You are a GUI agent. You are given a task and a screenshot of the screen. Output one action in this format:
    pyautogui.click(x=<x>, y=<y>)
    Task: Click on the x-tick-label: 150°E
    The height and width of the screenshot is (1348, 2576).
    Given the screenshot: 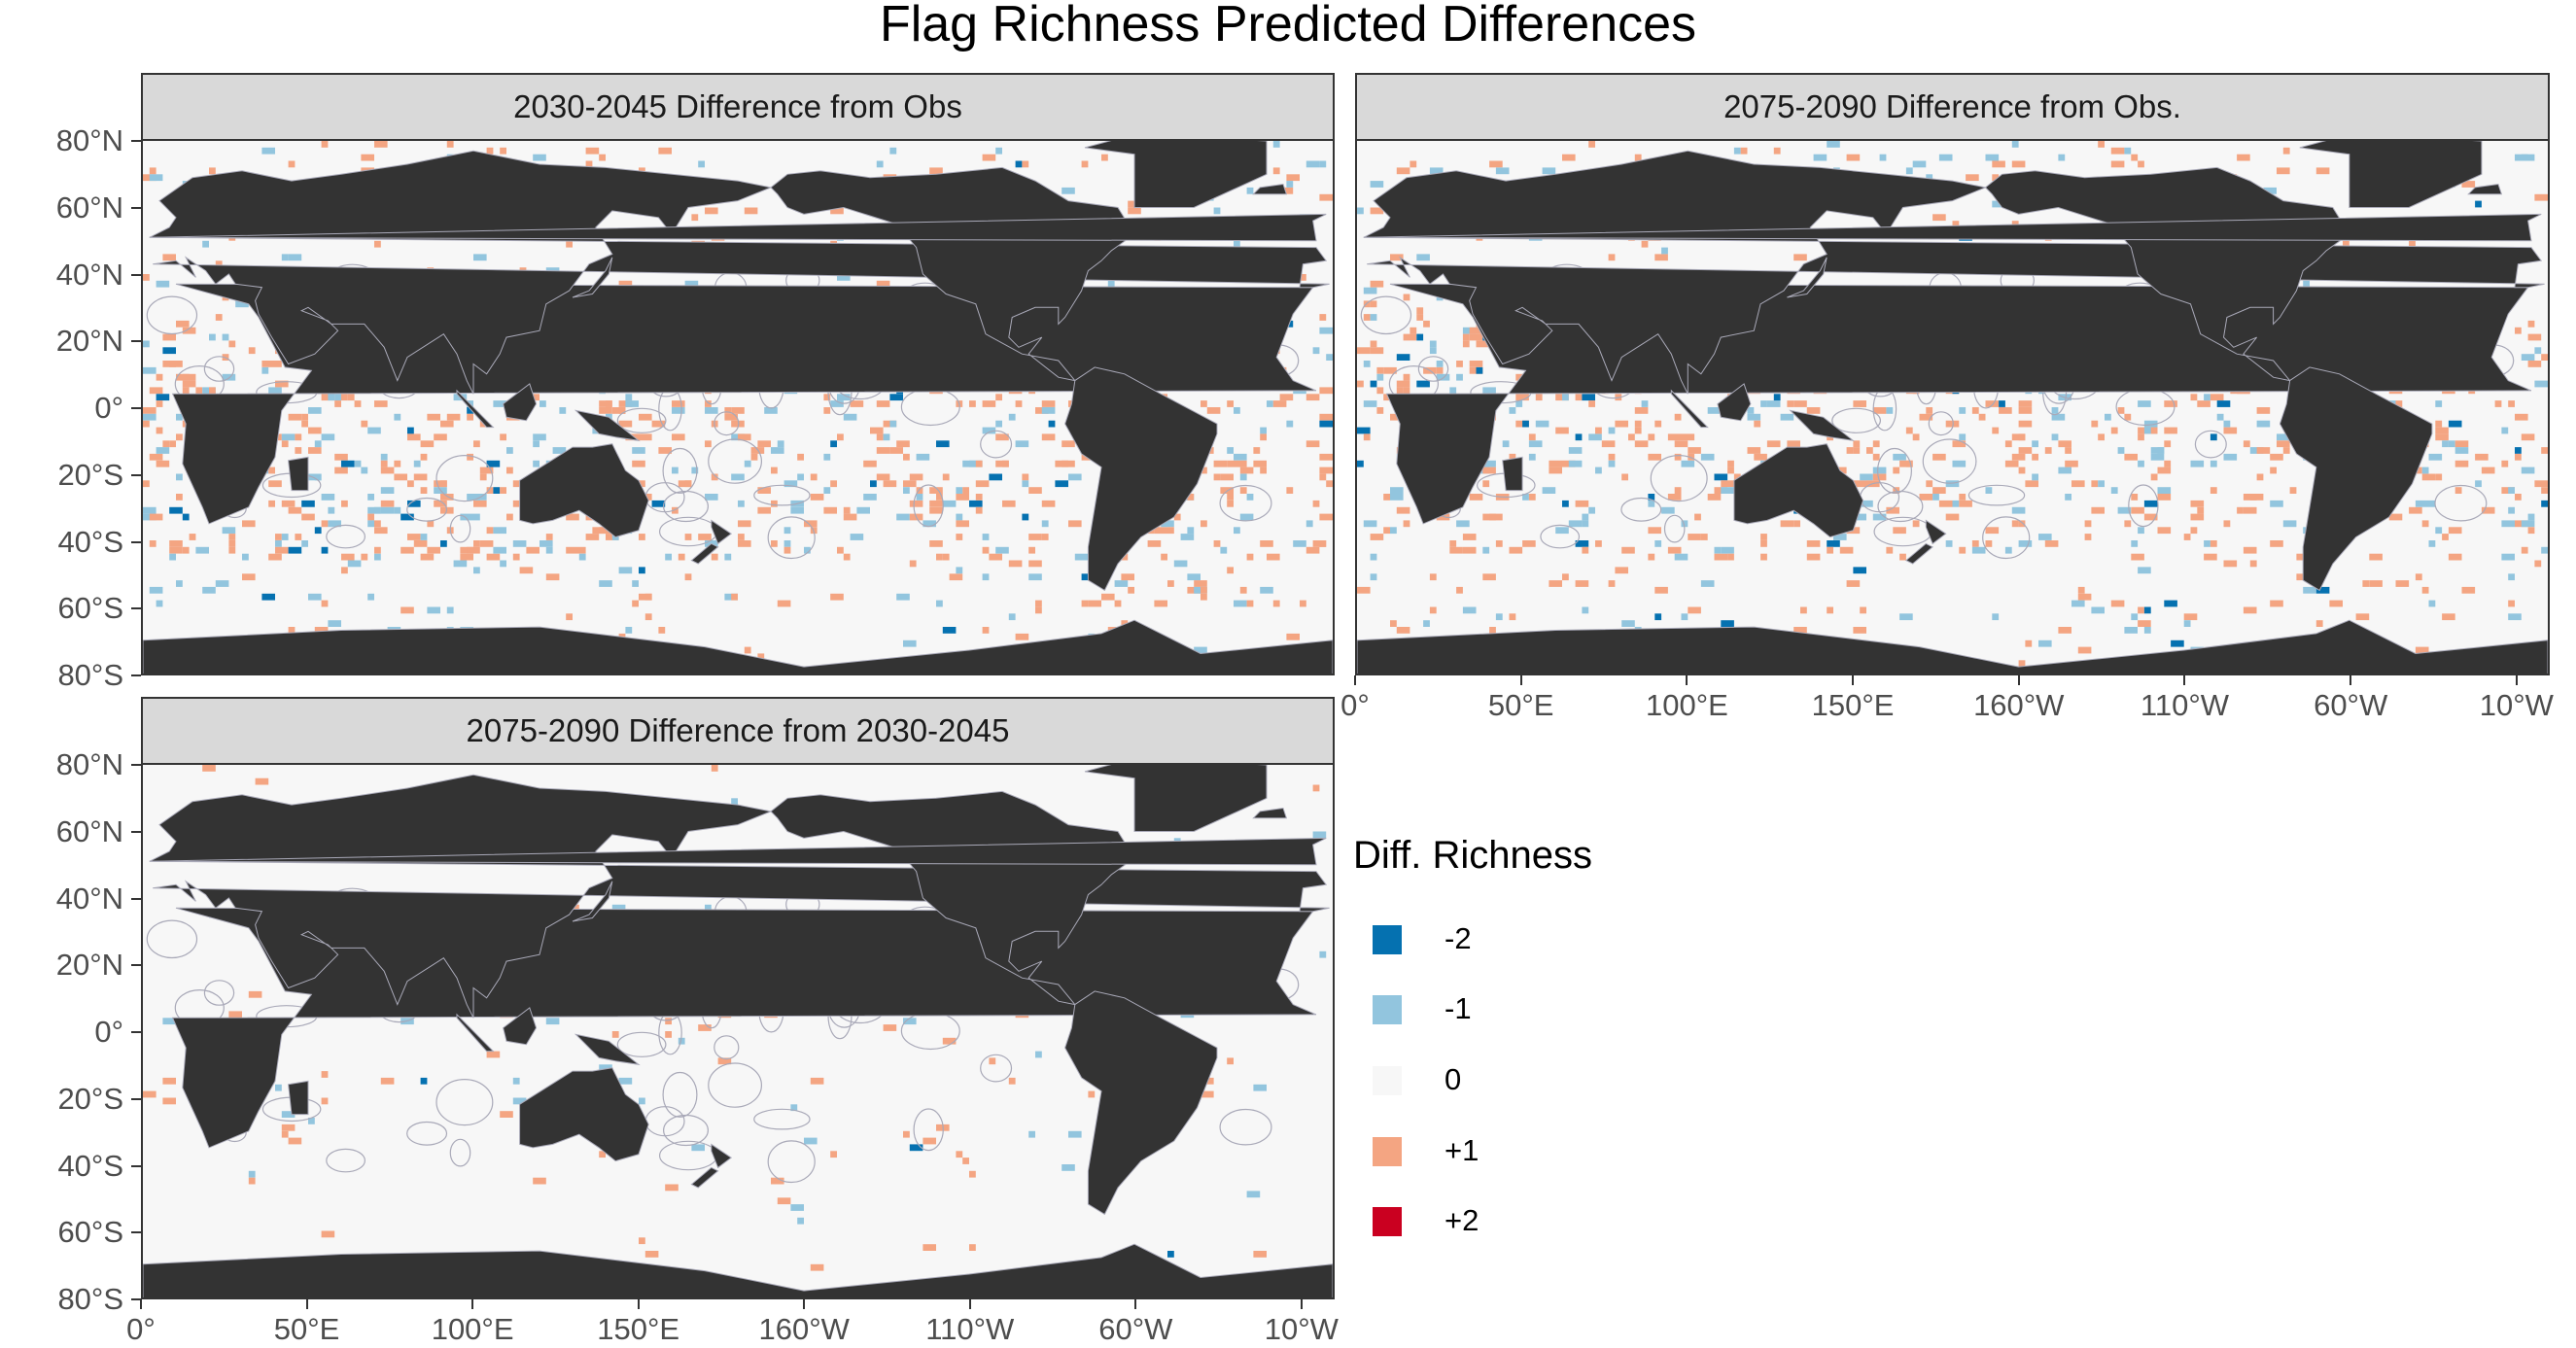 What is the action you would take?
    pyautogui.click(x=638, y=1329)
    